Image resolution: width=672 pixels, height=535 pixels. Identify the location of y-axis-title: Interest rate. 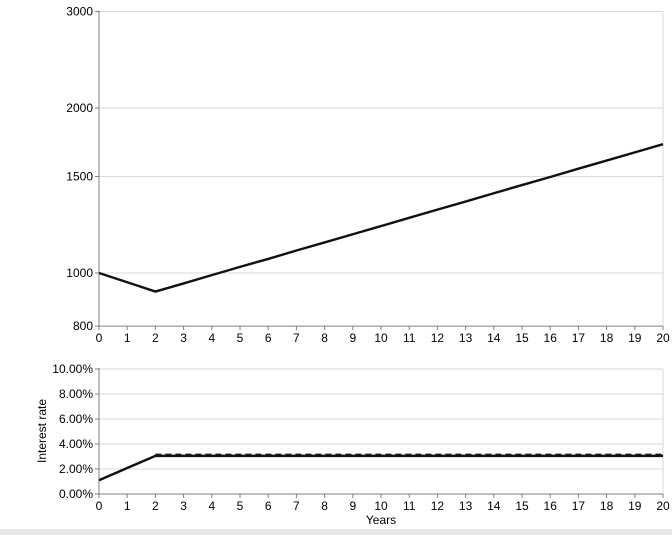
(42, 431).